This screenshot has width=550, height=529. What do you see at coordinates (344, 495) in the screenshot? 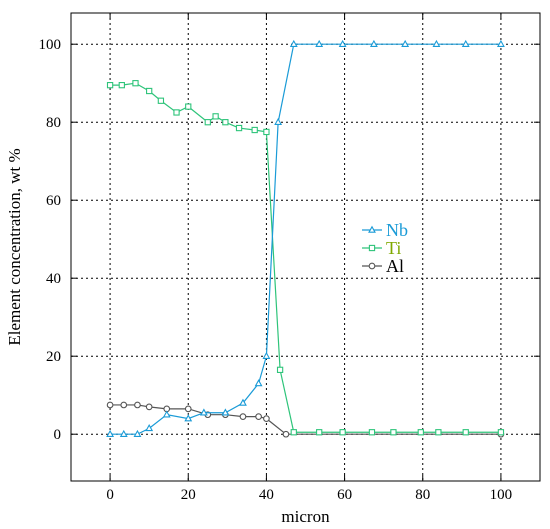
I see `x-tick-label: 60` at bounding box center [344, 495].